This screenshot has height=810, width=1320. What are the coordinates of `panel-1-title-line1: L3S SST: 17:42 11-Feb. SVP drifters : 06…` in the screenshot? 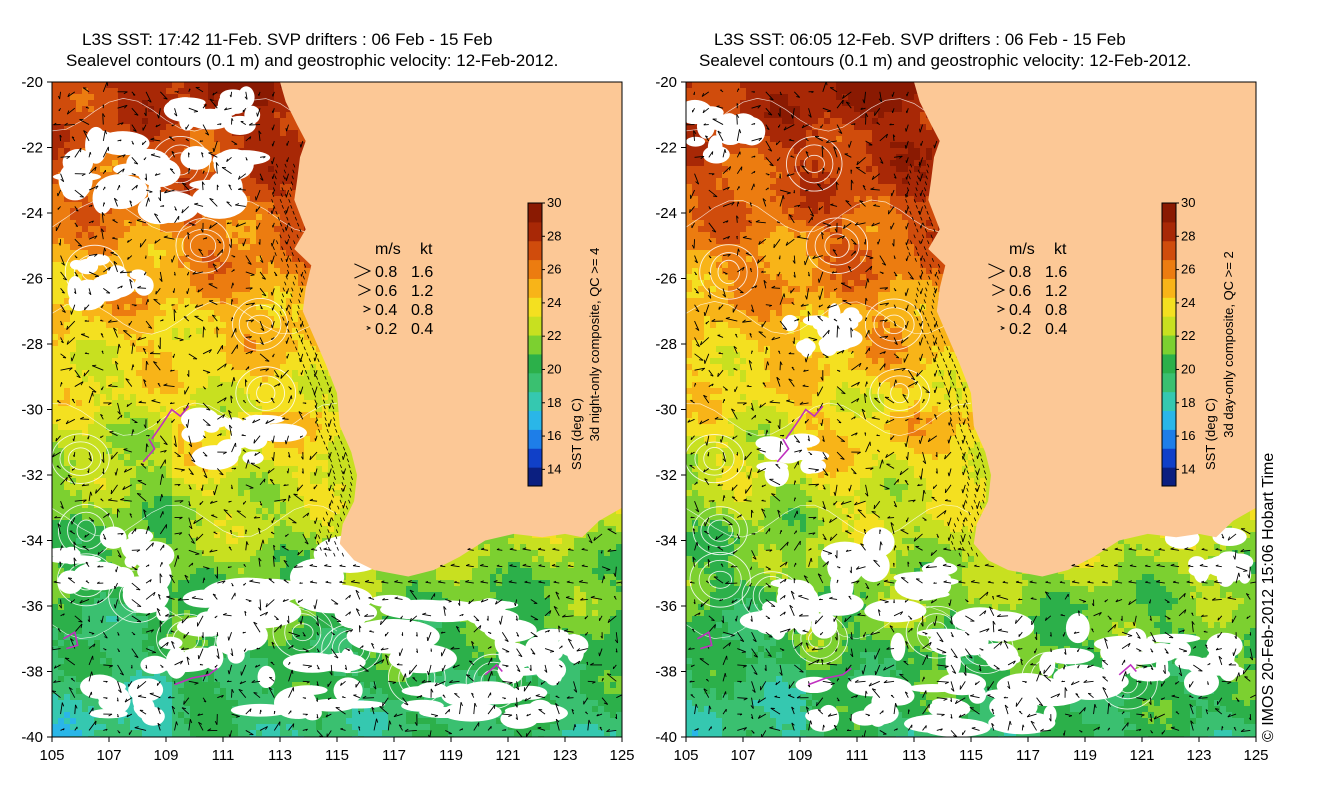 It's located at (287, 40).